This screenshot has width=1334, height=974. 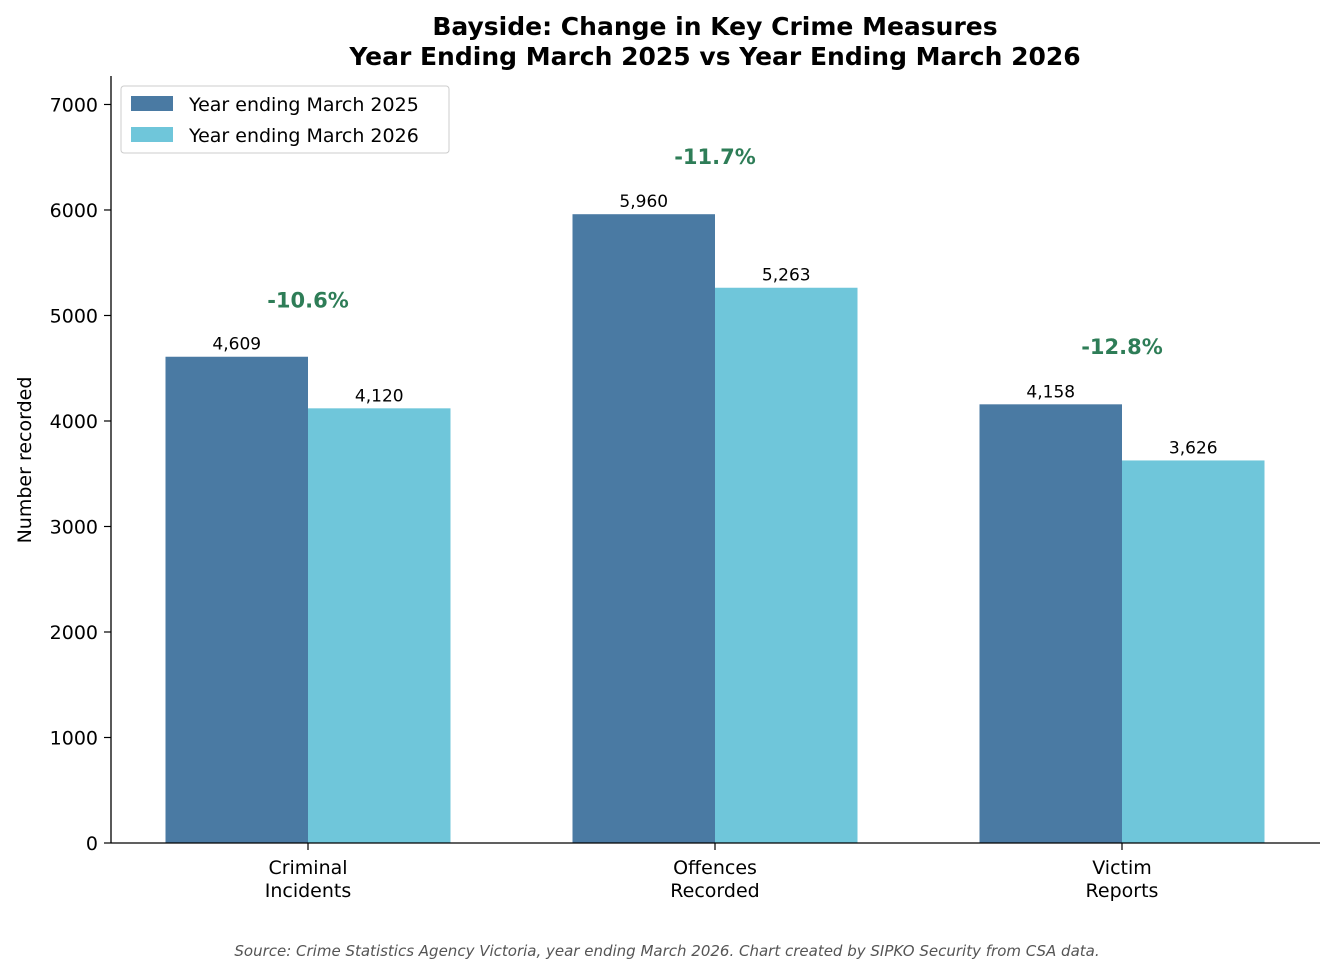 What do you see at coordinates (303, 136) in the screenshot?
I see `legend-label-2026: Year ending March 2026` at bounding box center [303, 136].